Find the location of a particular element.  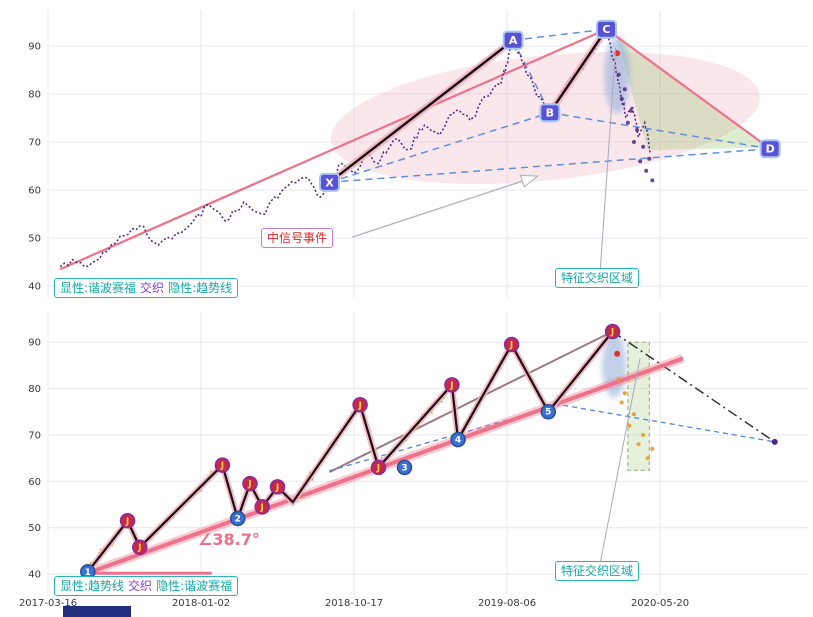

projection-end-dot is located at coordinates (774, 441).